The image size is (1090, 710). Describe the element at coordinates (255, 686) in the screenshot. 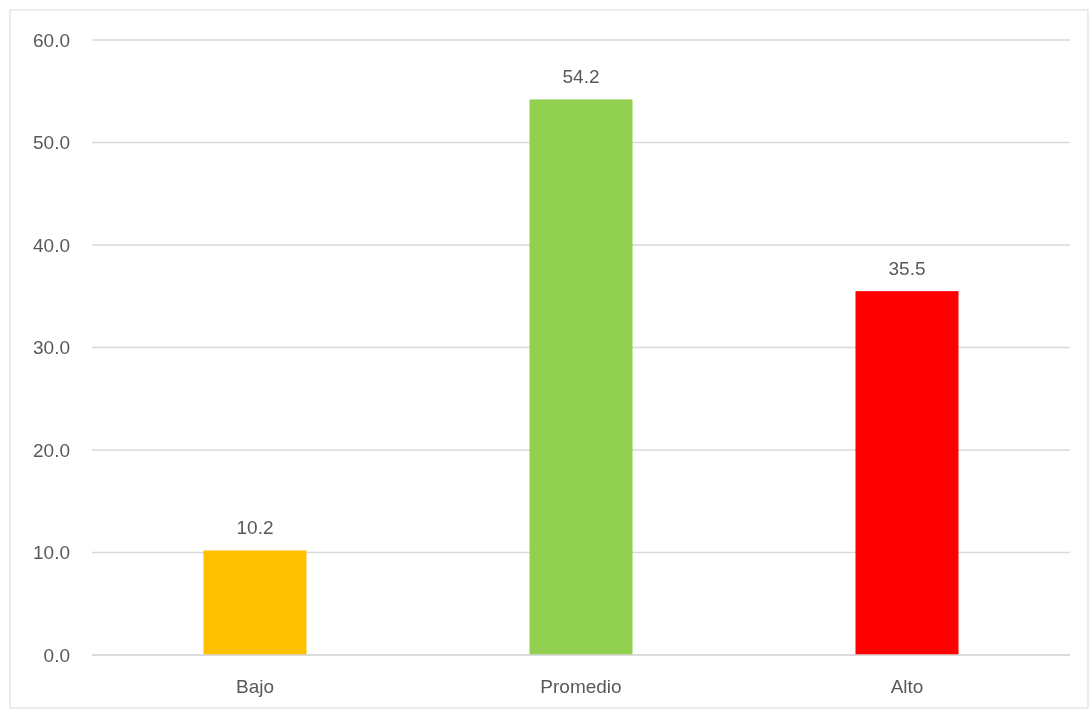

I see `x-tick-label: Bajo` at that location.